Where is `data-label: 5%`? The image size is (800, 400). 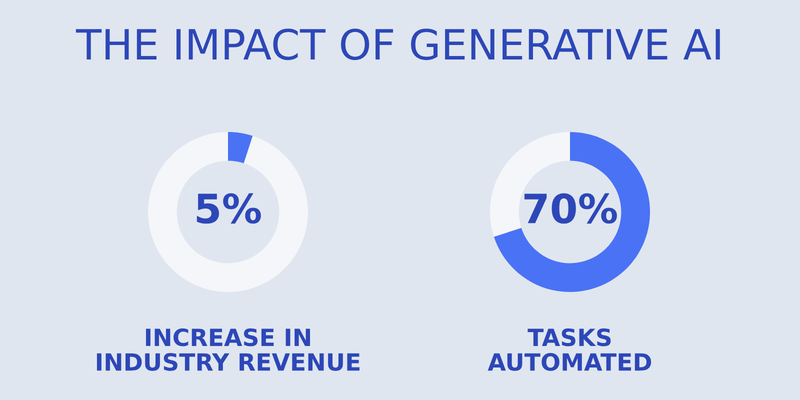
data-label: 5% is located at coordinates (228, 208).